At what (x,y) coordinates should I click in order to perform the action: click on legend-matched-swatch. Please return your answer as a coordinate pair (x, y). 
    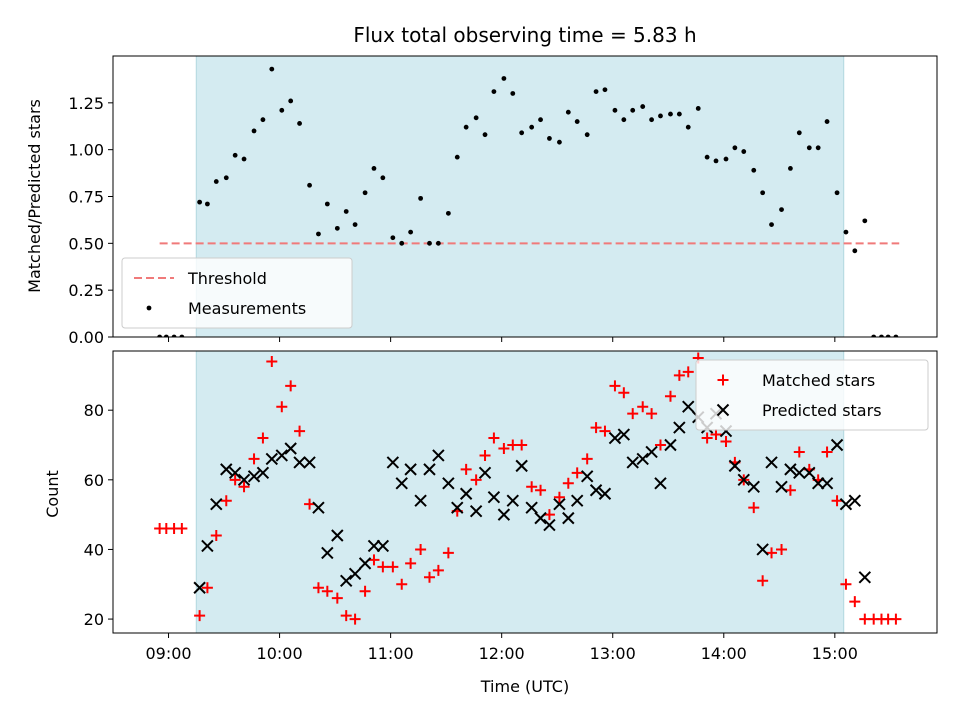
    Looking at the image, I should click on (723, 380).